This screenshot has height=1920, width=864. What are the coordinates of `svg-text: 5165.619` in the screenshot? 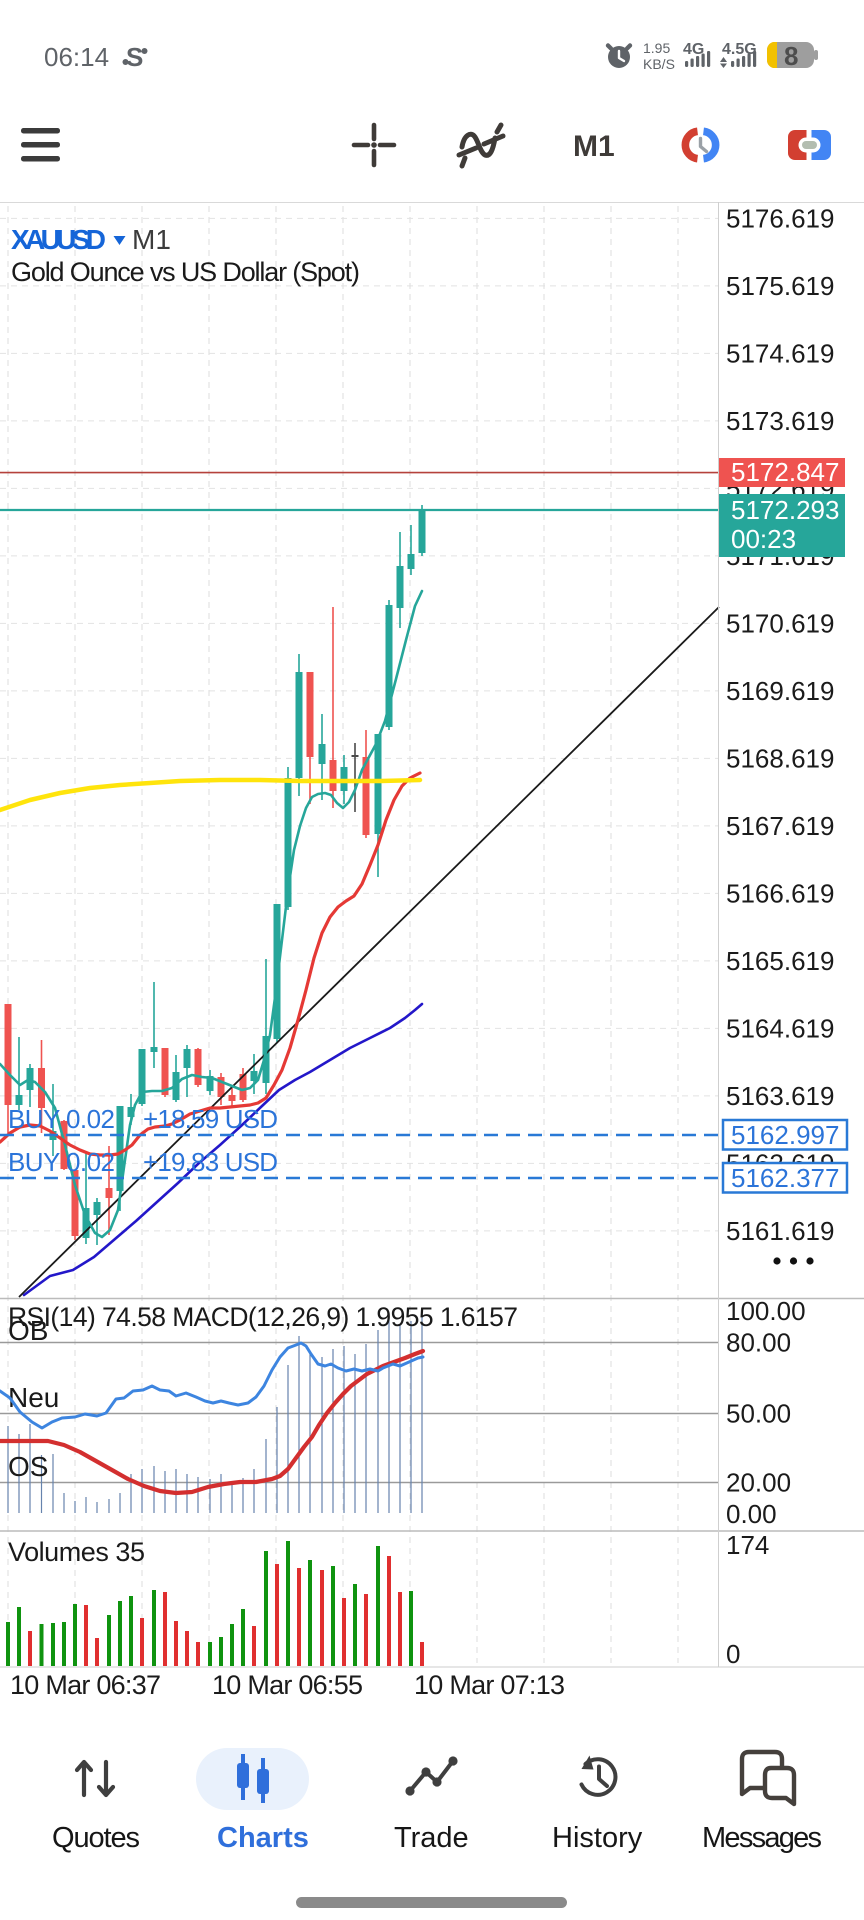 It's located at (780, 961).